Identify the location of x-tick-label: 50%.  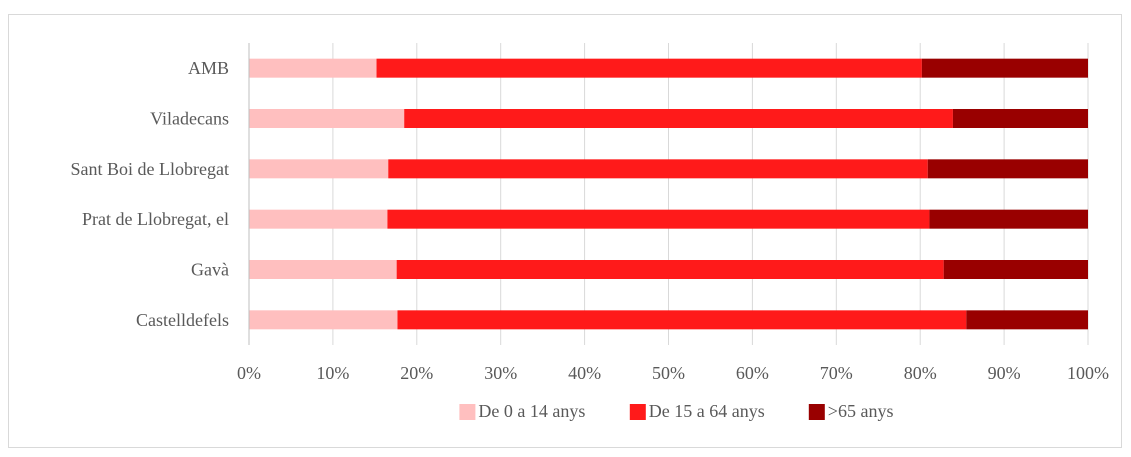
(668, 373).